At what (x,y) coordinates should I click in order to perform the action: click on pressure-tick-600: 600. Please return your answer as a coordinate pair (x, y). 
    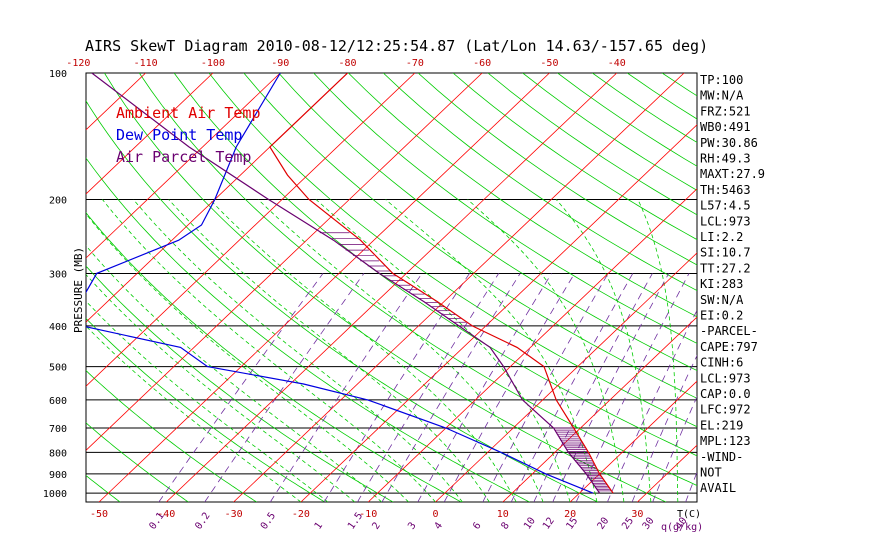
    Looking at the image, I should click on (58, 401).